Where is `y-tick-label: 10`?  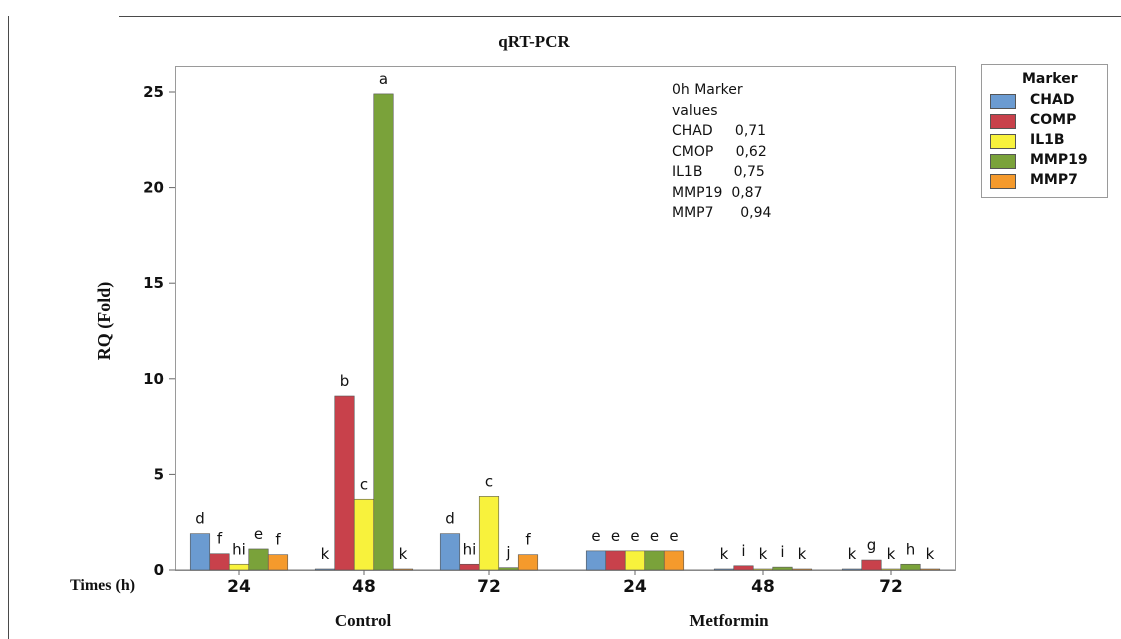 y-tick-label: 10 is located at coordinates (153, 379).